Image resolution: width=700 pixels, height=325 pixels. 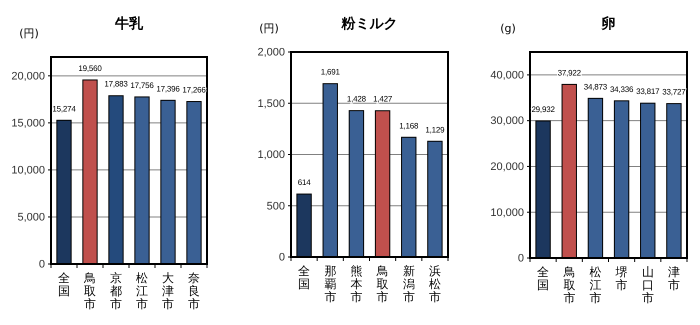 I want to click on data-label: 17,266, so click(x=194, y=90).